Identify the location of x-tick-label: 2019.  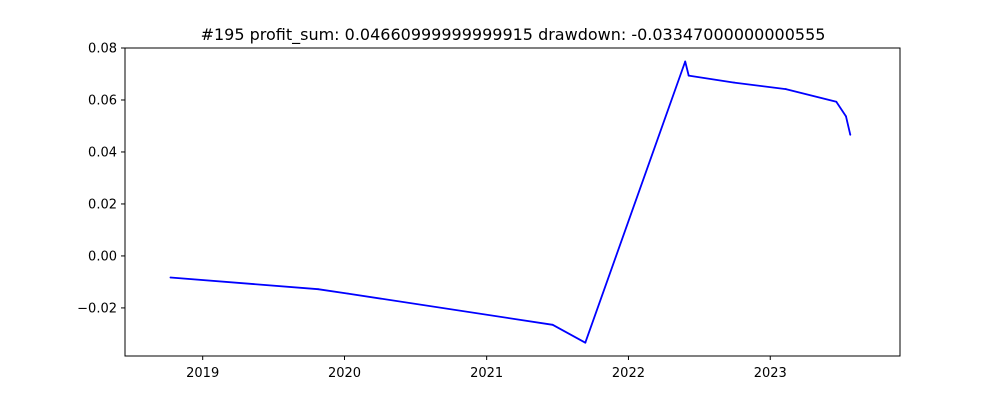
(202, 373).